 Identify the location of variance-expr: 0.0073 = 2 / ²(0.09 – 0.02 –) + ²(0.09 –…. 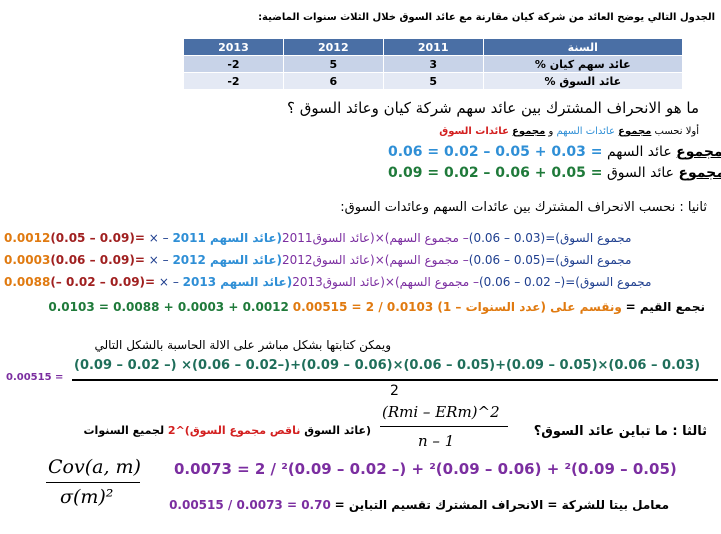
(425, 469).